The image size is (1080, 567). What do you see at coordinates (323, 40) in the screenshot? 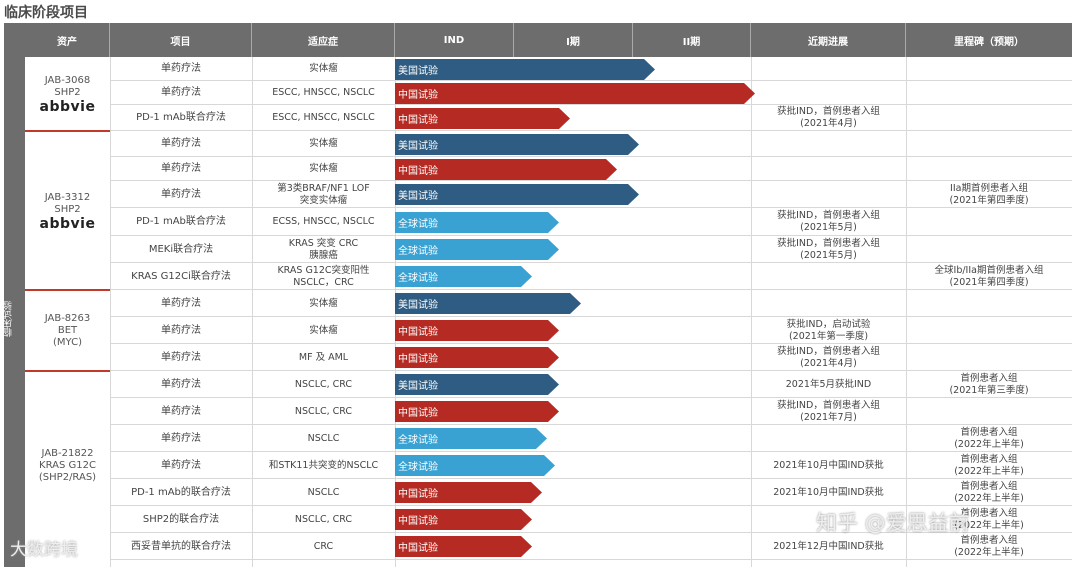
I see `header-indication: 适应症` at bounding box center [323, 40].